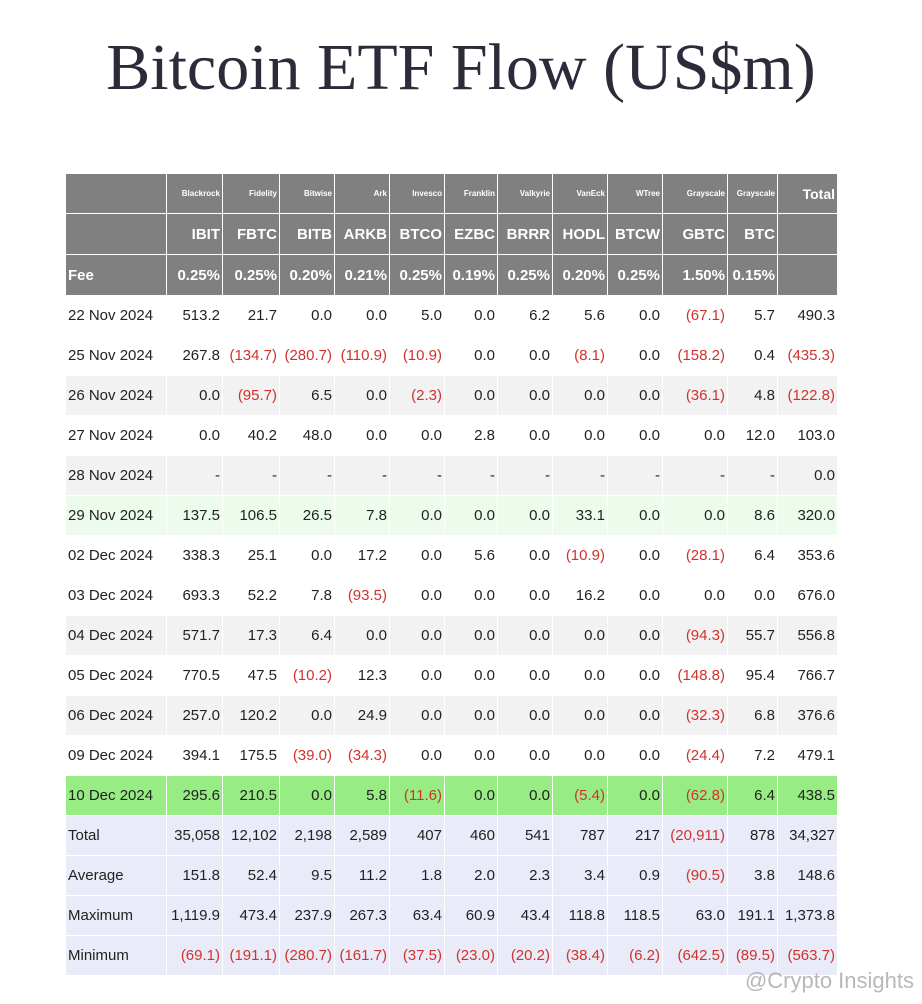  What do you see at coordinates (194, 795) in the screenshot?
I see `cell: 295.6` at bounding box center [194, 795].